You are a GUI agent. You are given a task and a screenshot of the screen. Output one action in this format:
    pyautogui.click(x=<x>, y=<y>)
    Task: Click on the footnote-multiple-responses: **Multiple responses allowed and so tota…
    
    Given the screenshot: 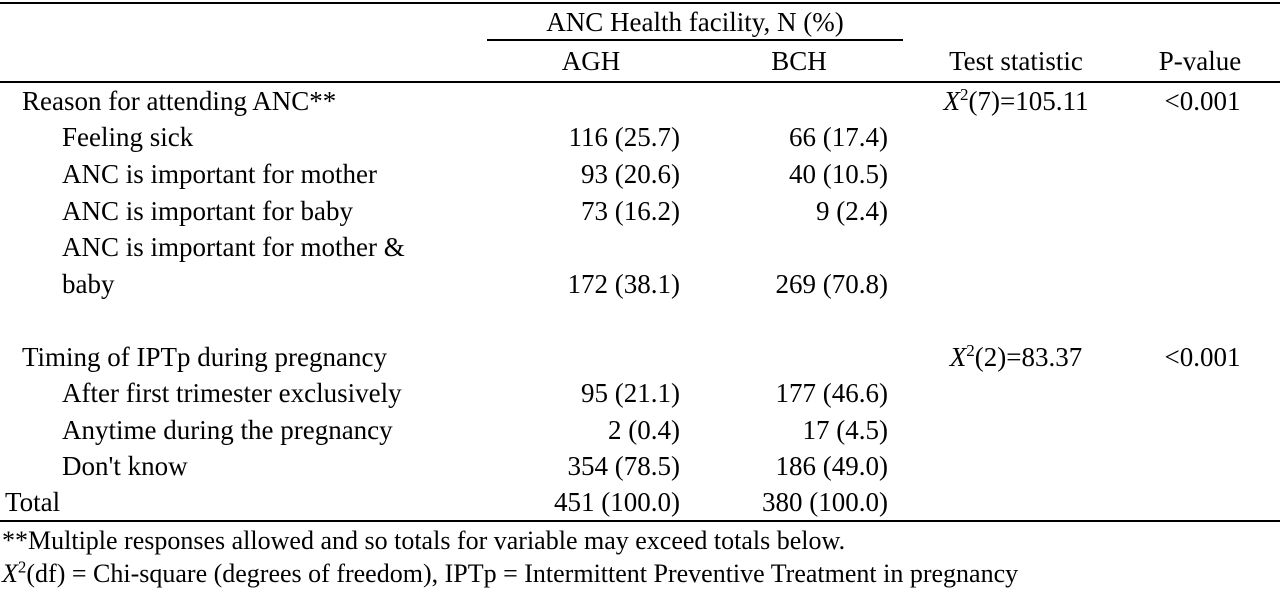 What is the action you would take?
    pyautogui.click(x=424, y=540)
    